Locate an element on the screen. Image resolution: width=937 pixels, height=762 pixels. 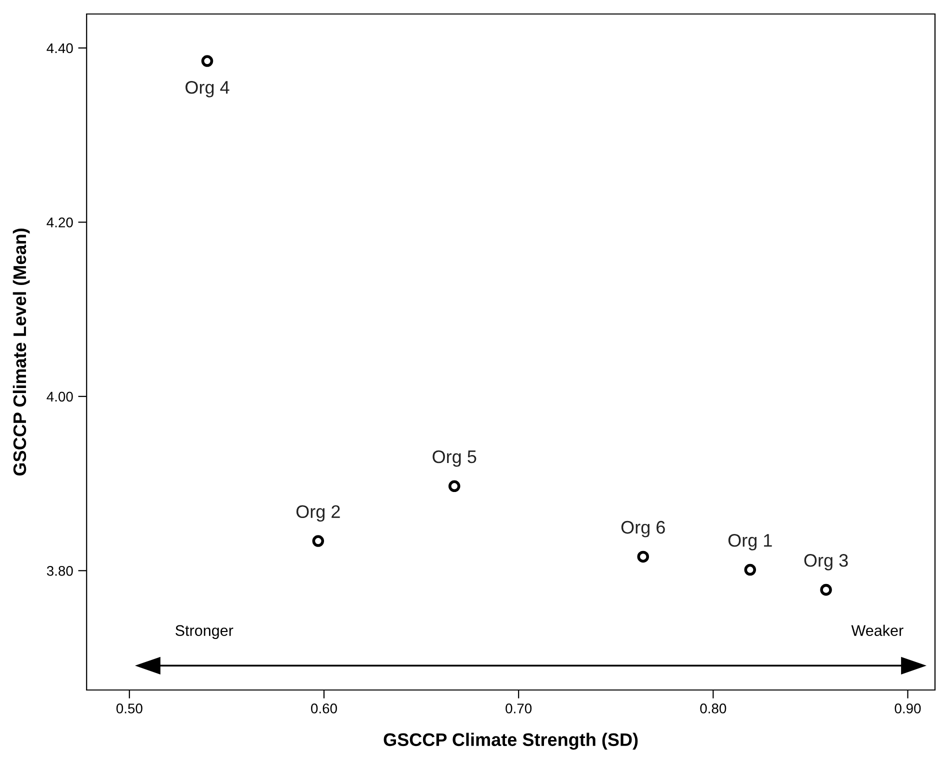
y-tick-label: 3.80 is located at coordinates (59, 571).